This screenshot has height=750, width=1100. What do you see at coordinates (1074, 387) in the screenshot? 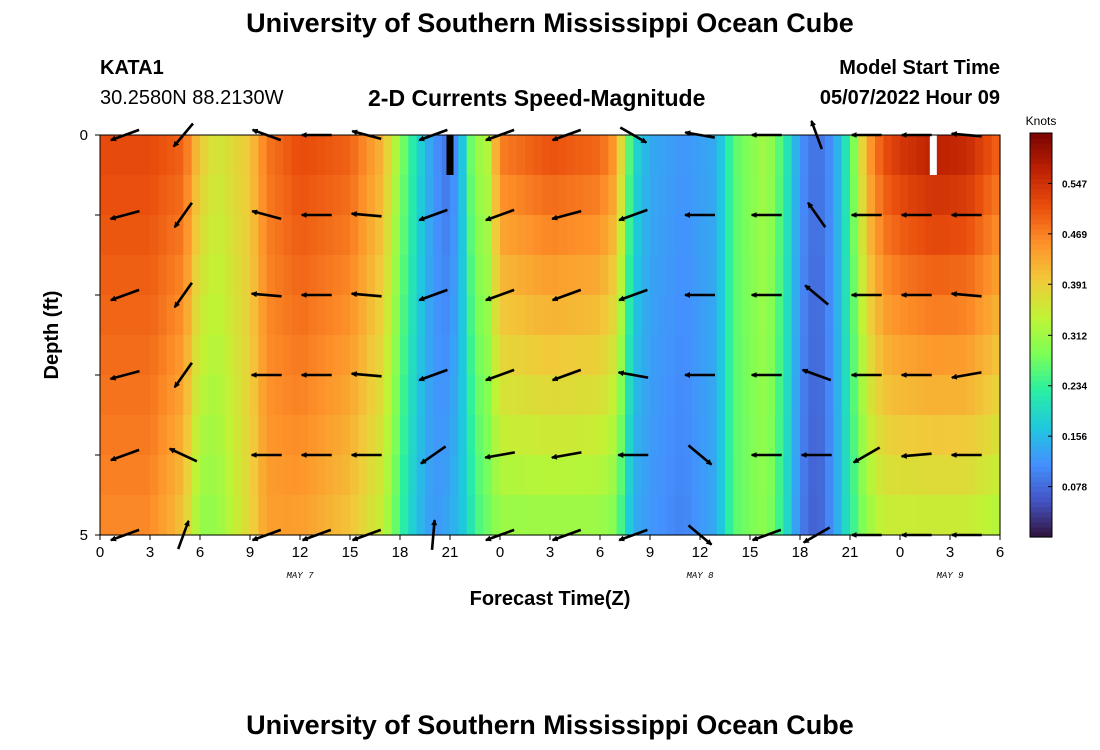
I see `colorbar-tick-label: 0.234` at bounding box center [1074, 387].